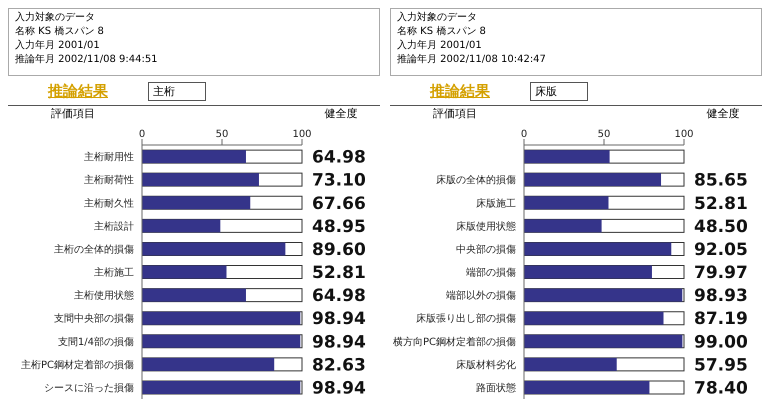  I want to click on y-tick-label: 主桁耐久性, so click(109, 203).